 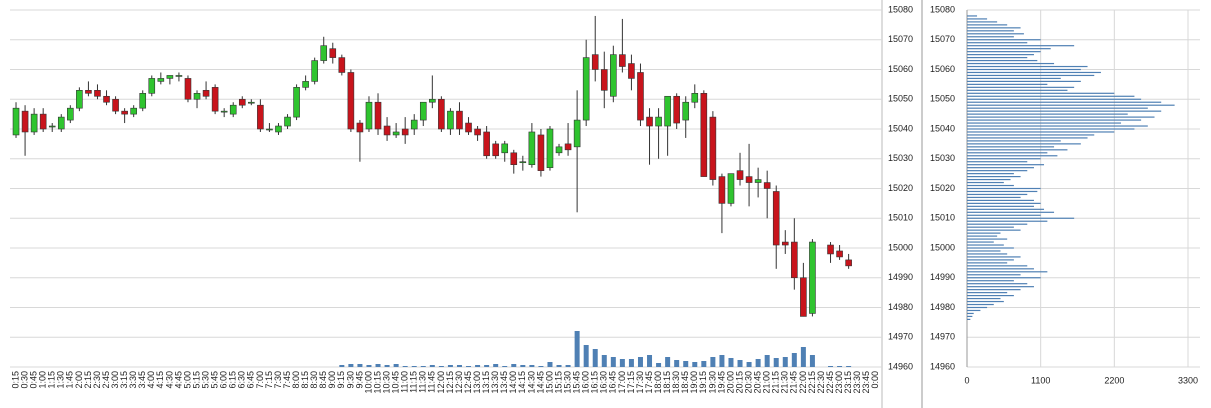 What do you see at coordinates (595, 382) in the screenshot?
I see `x-tick-label: 16:15` at bounding box center [595, 382].